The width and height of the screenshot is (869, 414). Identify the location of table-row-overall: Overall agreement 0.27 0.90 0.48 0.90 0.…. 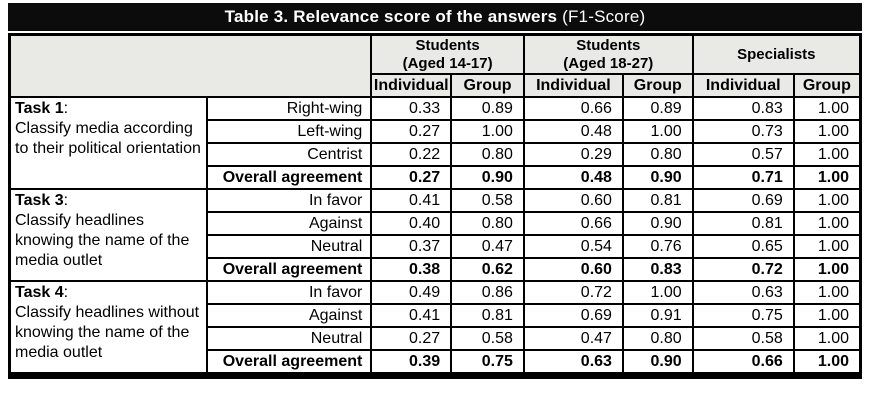
(436, 177).